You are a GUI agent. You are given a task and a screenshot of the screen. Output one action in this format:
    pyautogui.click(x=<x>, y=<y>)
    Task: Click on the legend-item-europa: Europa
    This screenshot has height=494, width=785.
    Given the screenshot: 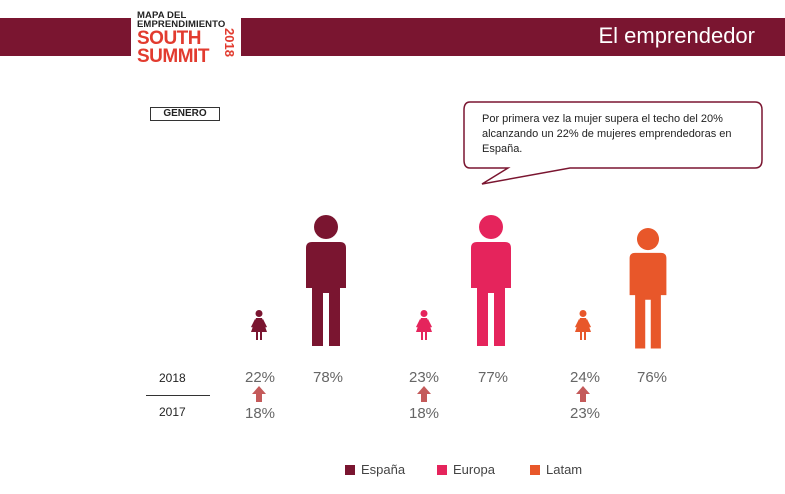 What is the action you would take?
    pyautogui.click(x=466, y=469)
    